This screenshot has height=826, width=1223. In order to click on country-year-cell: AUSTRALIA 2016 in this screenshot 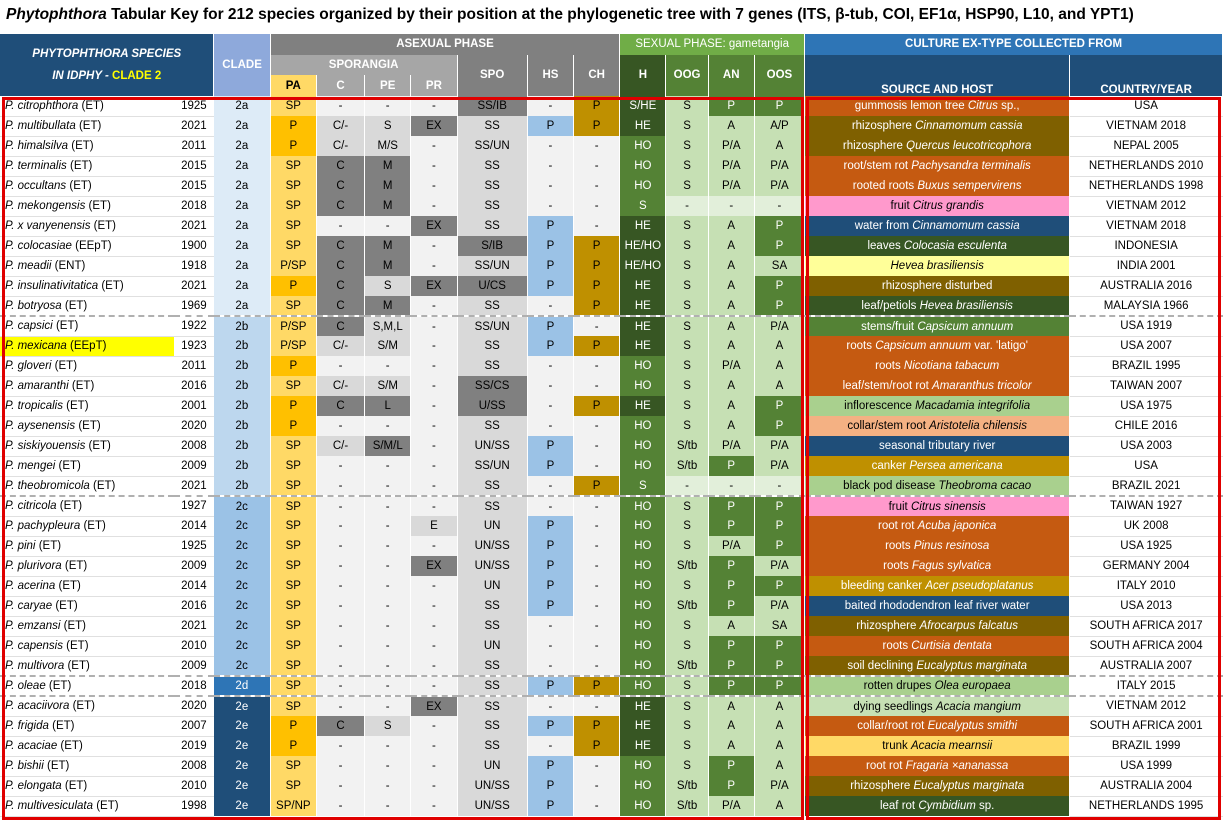, I will do `click(1146, 286)`.